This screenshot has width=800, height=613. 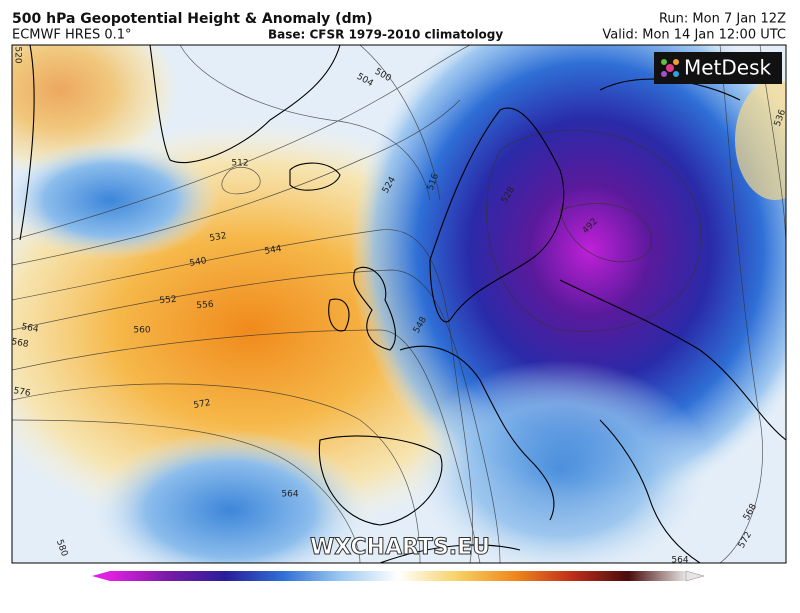 What do you see at coordinates (198, 262) in the screenshot?
I see `contour-label: 540` at bounding box center [198, 262].